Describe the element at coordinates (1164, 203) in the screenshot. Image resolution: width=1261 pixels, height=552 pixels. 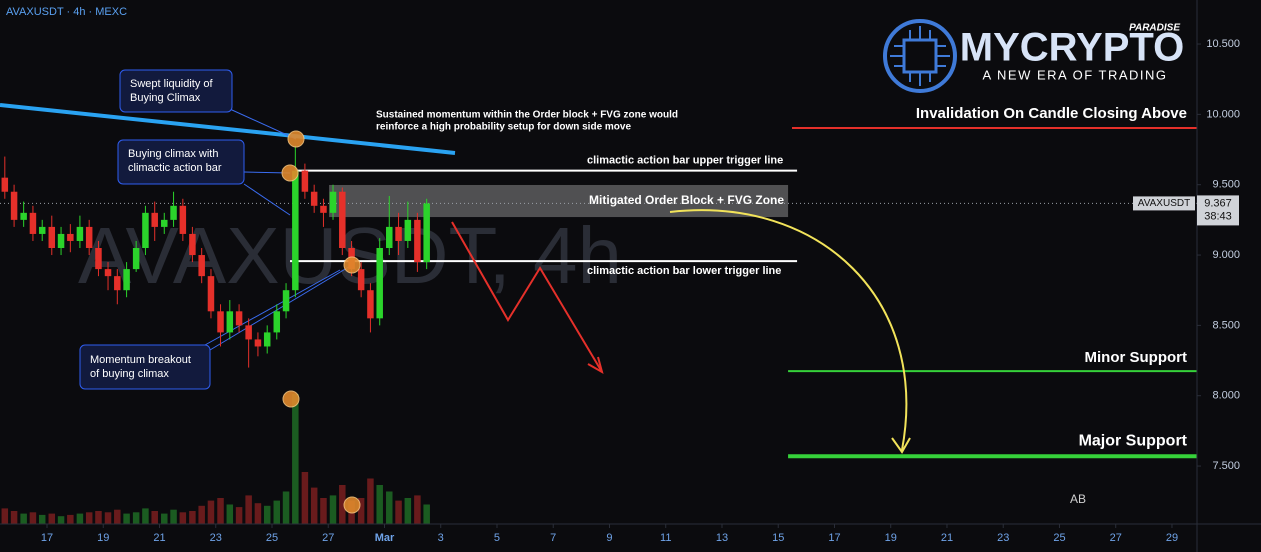
I see `symbol-badge` at that location.